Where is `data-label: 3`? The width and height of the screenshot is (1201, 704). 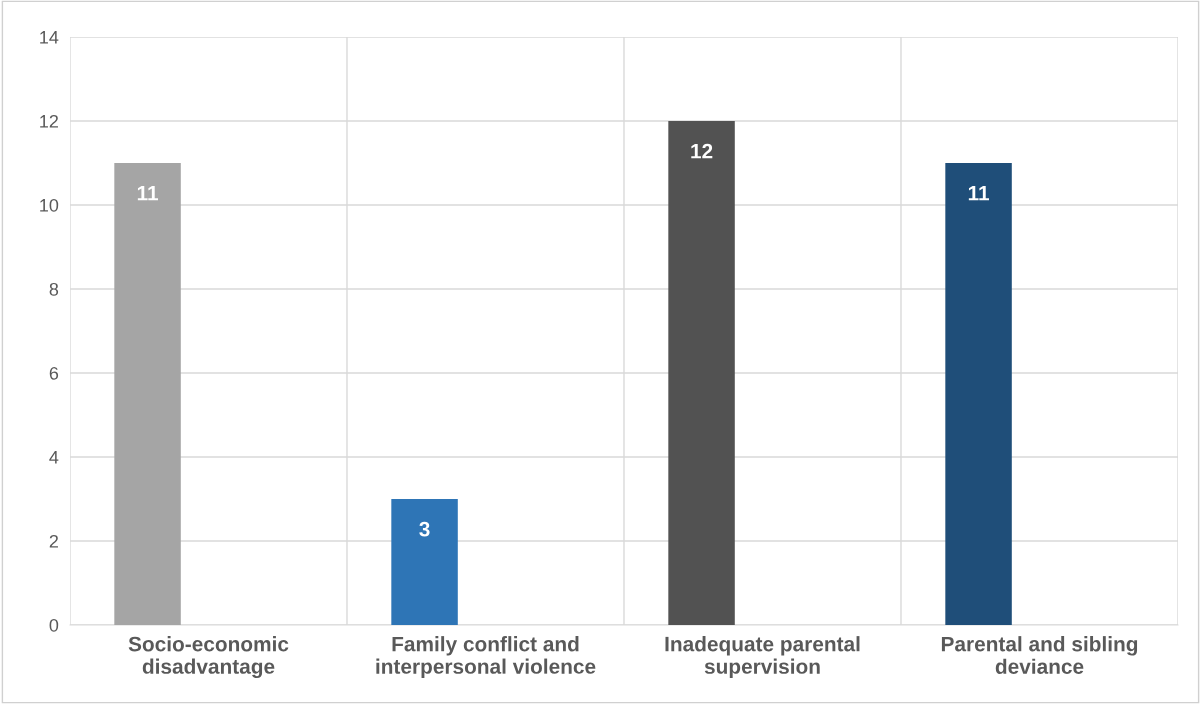
data-label: 3 is located at coordinates (424, 529).